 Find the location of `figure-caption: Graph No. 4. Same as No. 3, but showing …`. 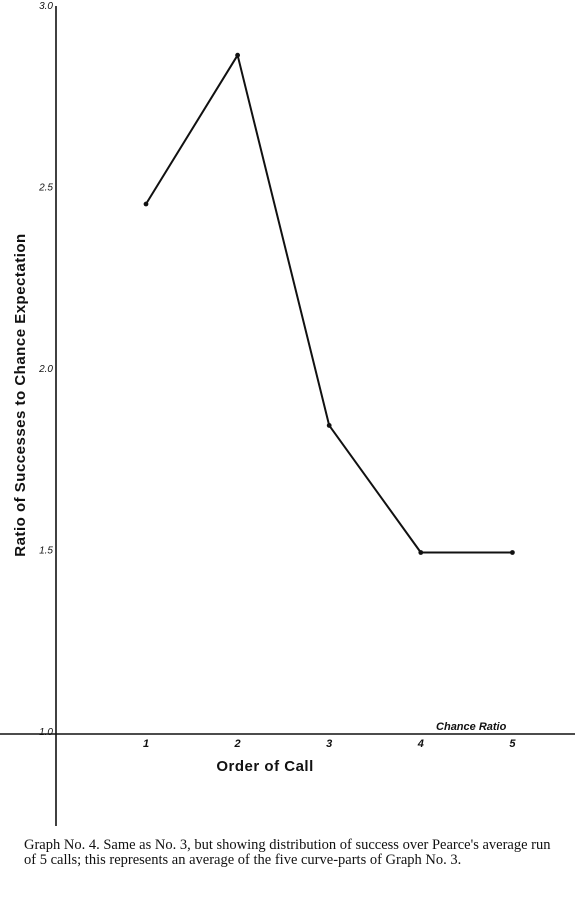

figure-caption: Graph No. 4. Same as No. 3, but showing … is located at coordinates (287, 852).